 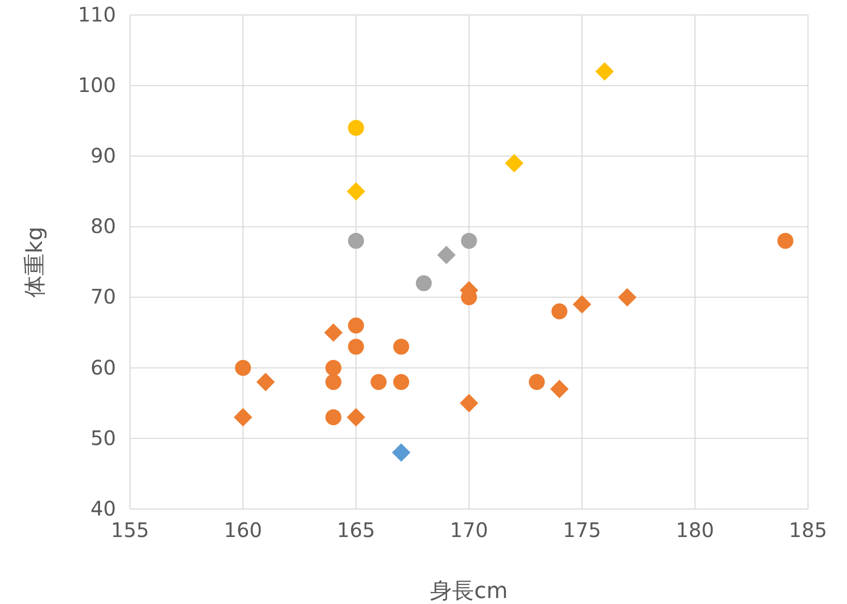 What do you see at coordinates (808, 530) in the screenshot?
I see `x-tick-label: 185` at bounding box center [808, 530].